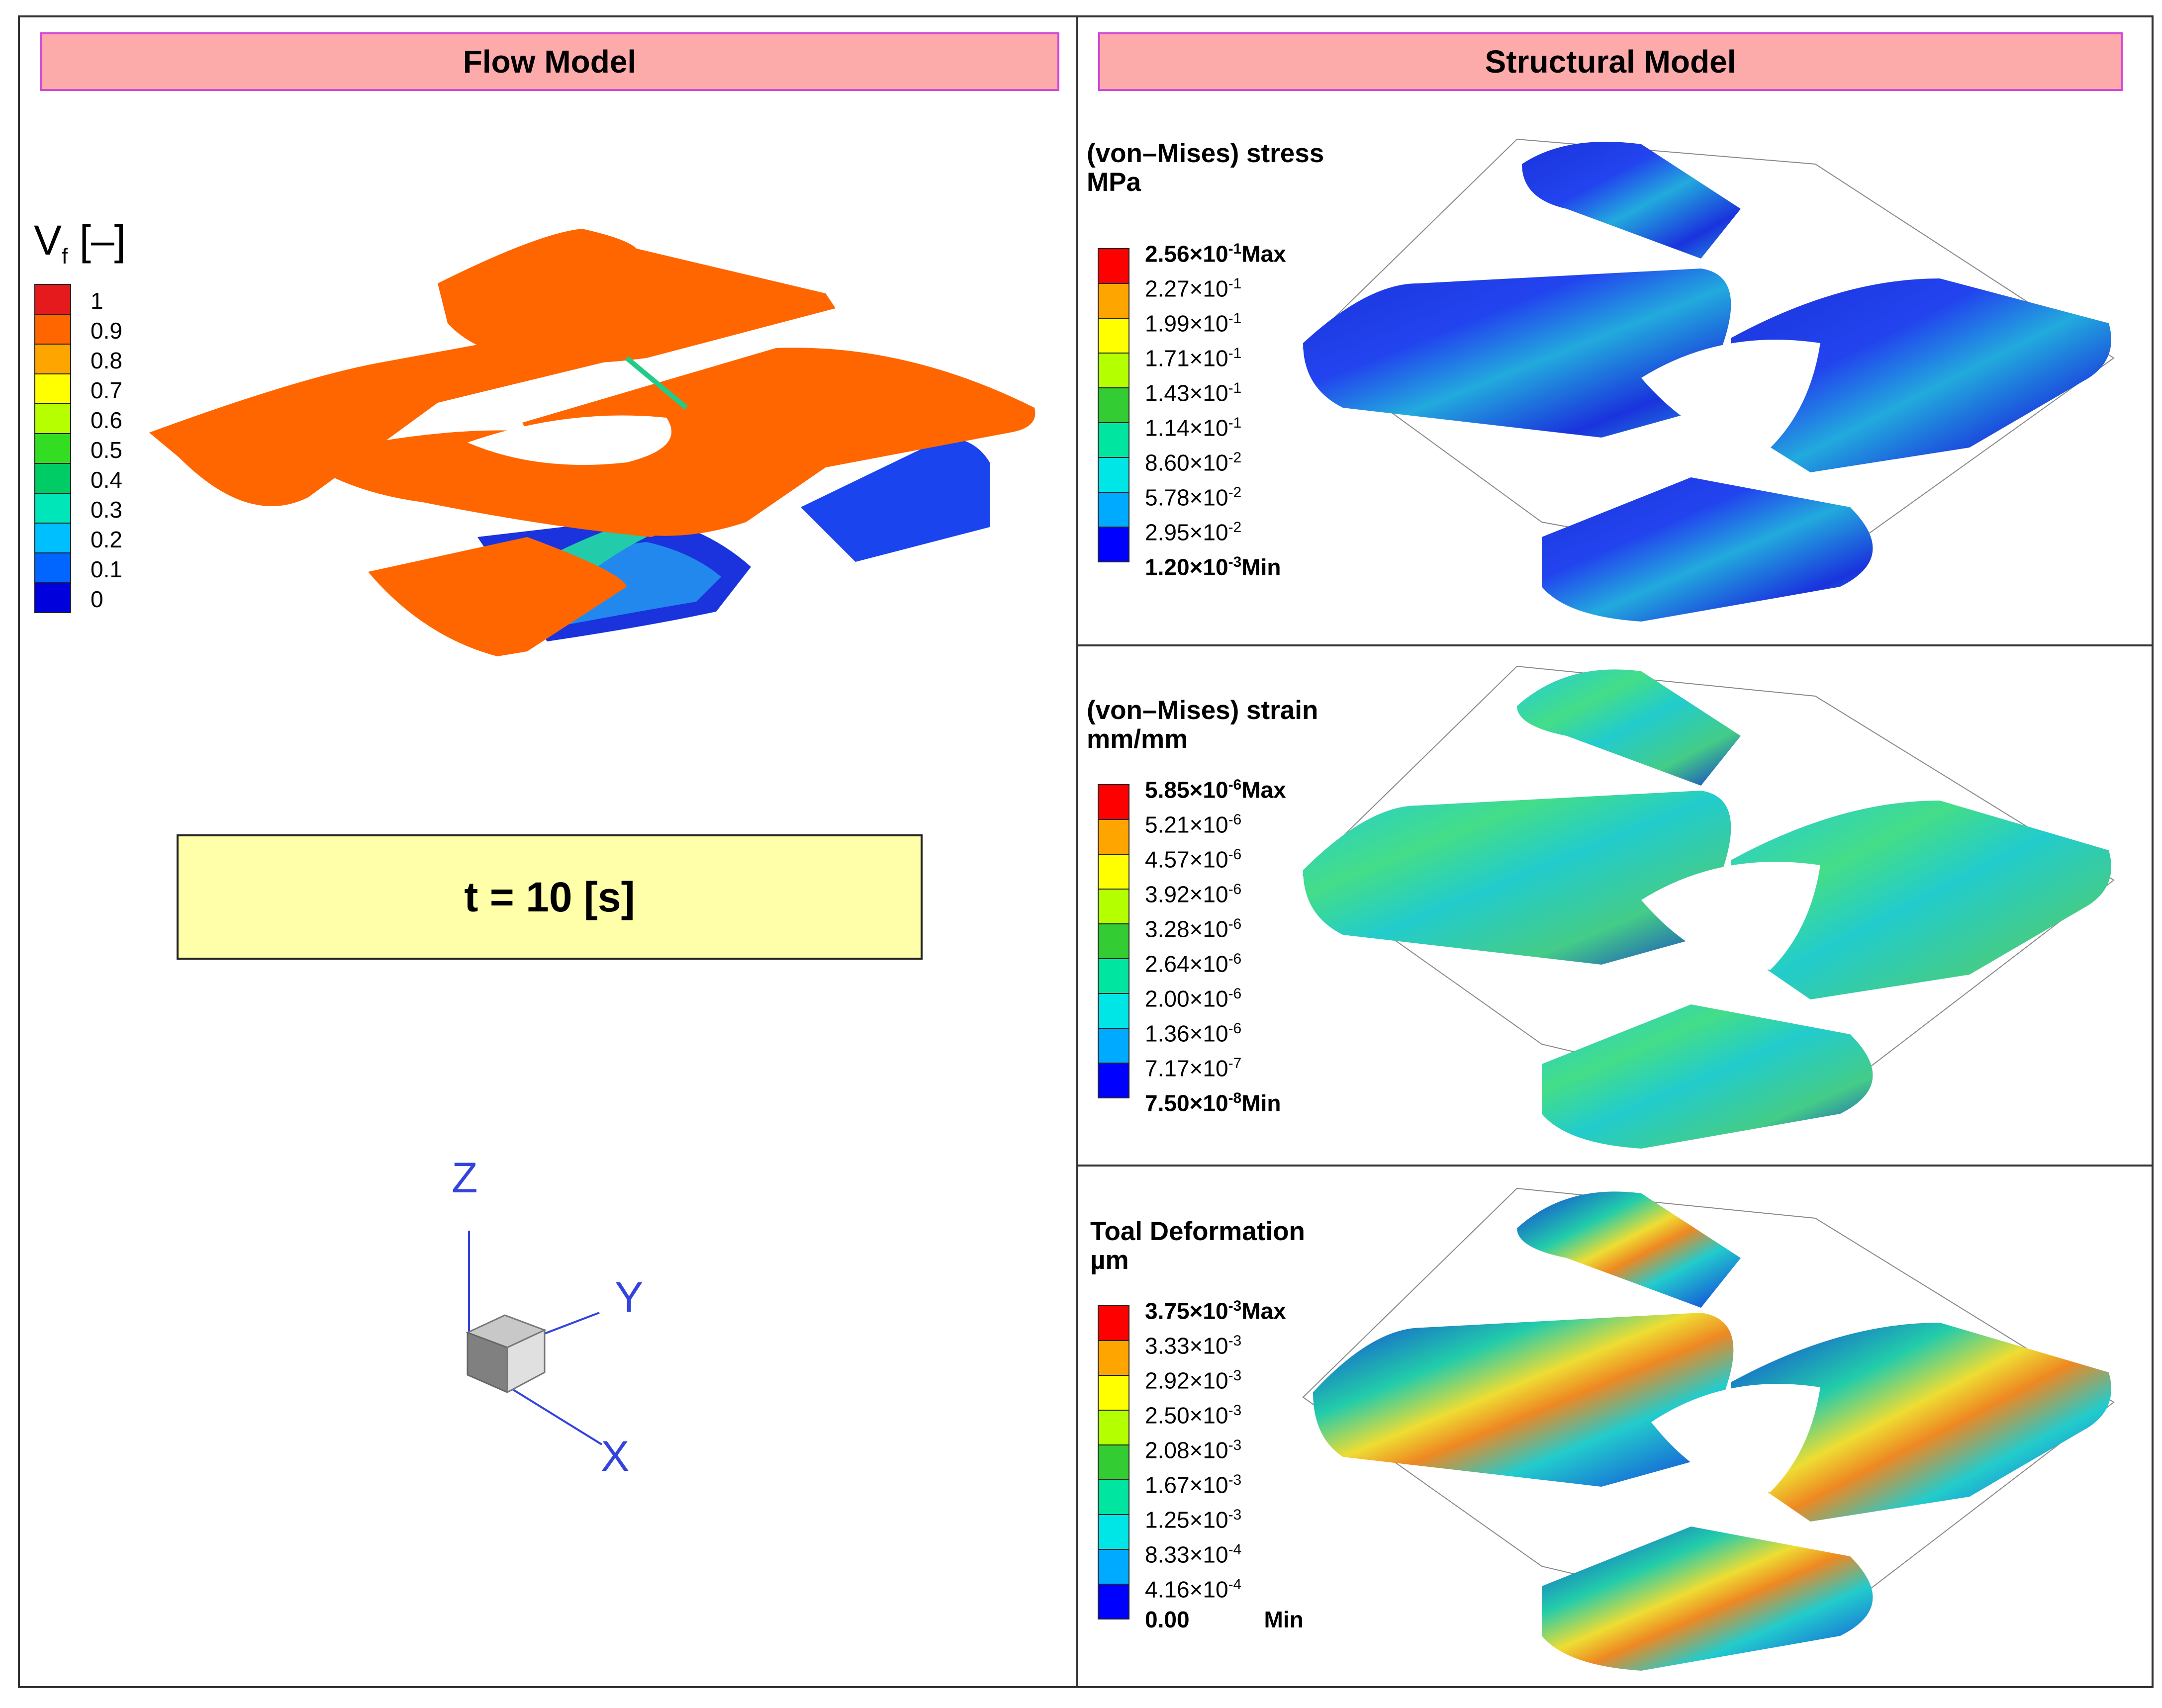 This screenshot has width=2162, height=1708. What do you see at coordinates (637, 296) in the screenshot?
I see `flow-tow-b` at bounding box center [637, 296].